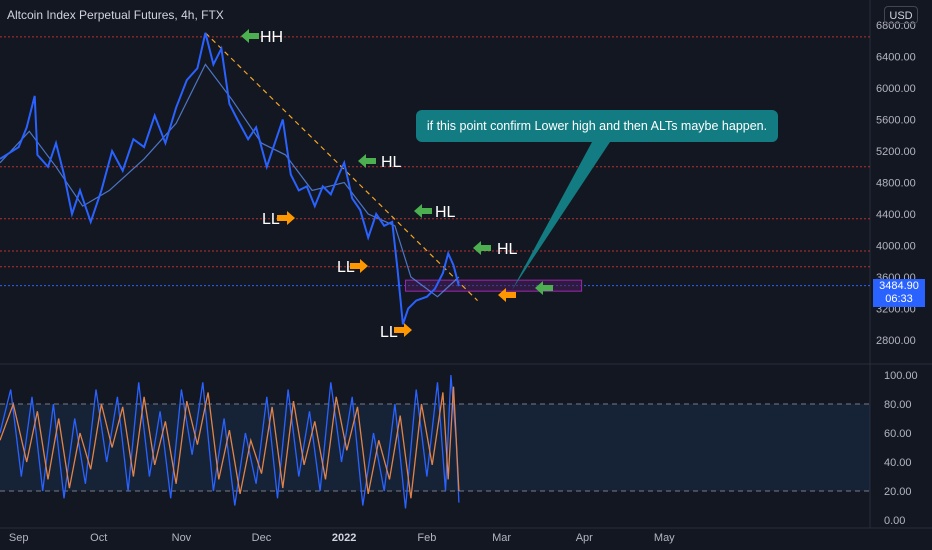  I want to click on time-tick-label: Dec, so click(262, 538).